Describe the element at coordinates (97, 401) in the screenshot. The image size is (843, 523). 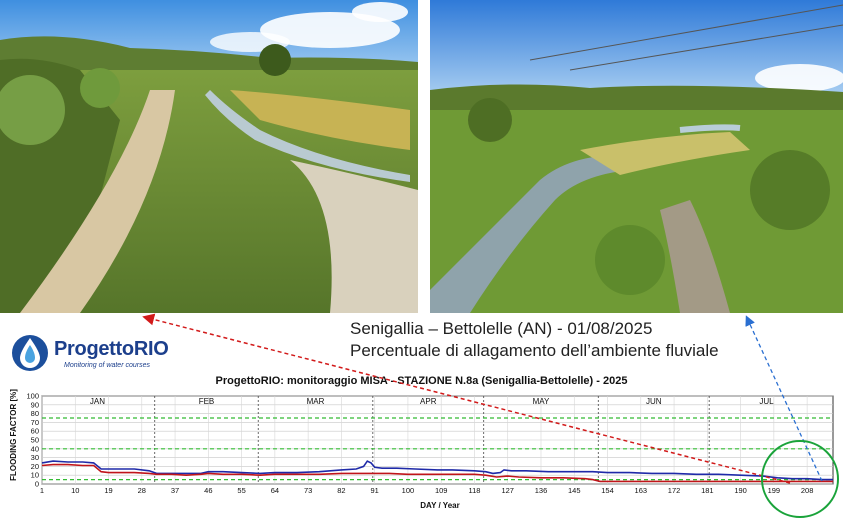
I see `month-label: JAN` at that location.